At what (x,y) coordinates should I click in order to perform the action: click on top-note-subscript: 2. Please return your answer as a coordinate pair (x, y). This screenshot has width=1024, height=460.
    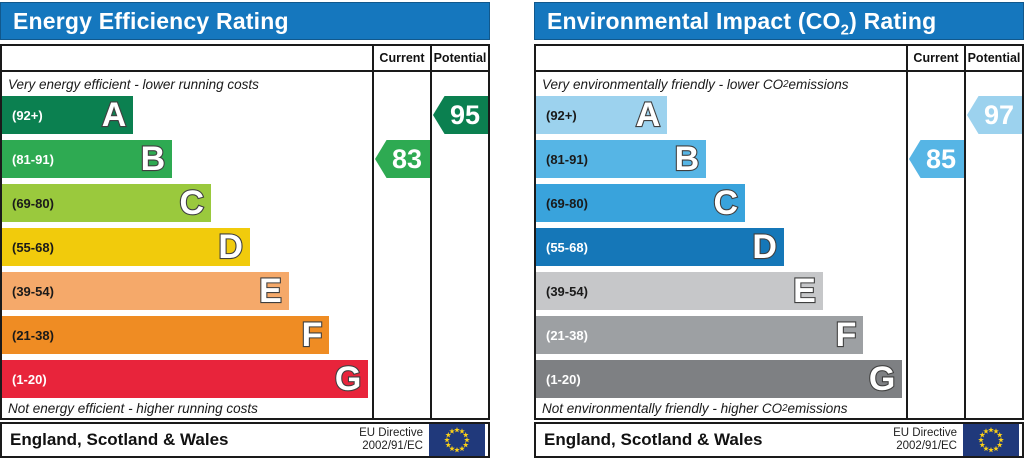
    Looking at the image, I should click on (786, 84).